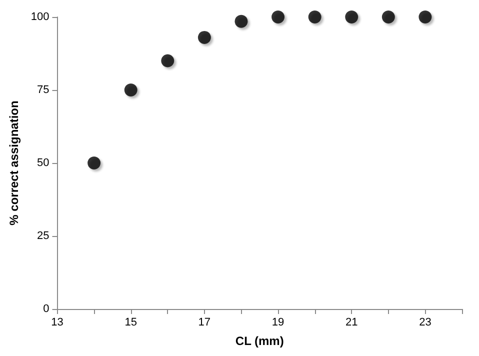 This screenshot has height=356, width=479. I want to click on y-tick-label: 0, so click(46, 309).